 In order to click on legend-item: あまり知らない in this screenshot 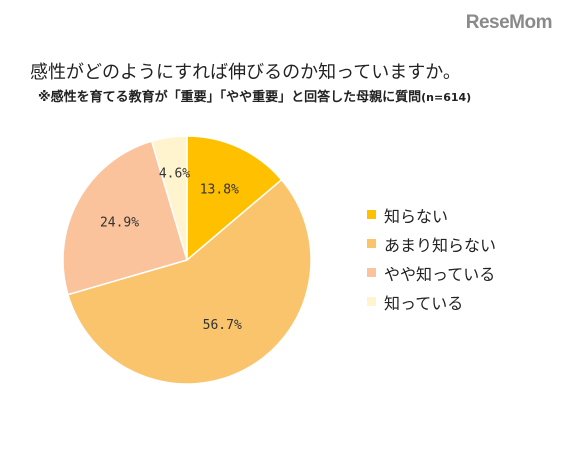, I will do `click(431, 243)`.